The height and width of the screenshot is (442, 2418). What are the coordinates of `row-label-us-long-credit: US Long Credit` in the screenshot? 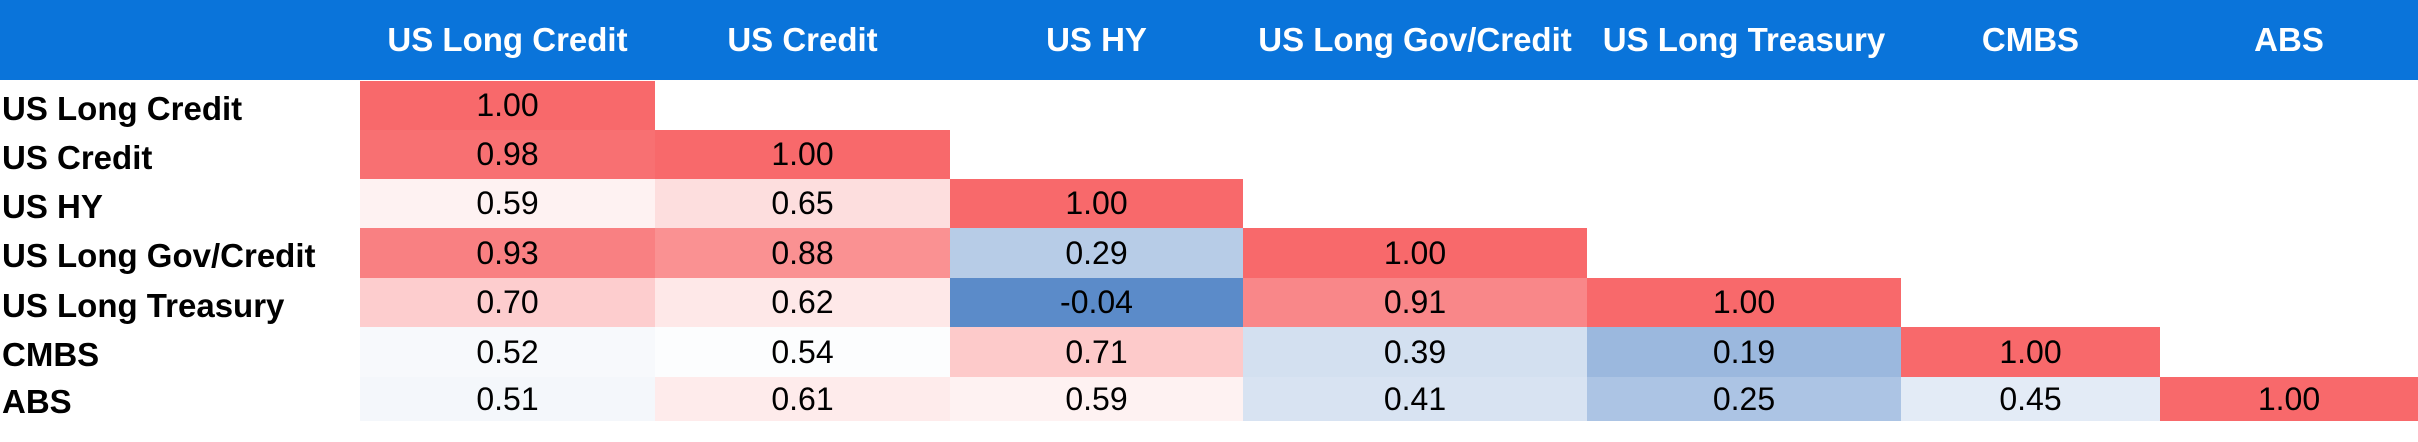 It's located at (122, 108).